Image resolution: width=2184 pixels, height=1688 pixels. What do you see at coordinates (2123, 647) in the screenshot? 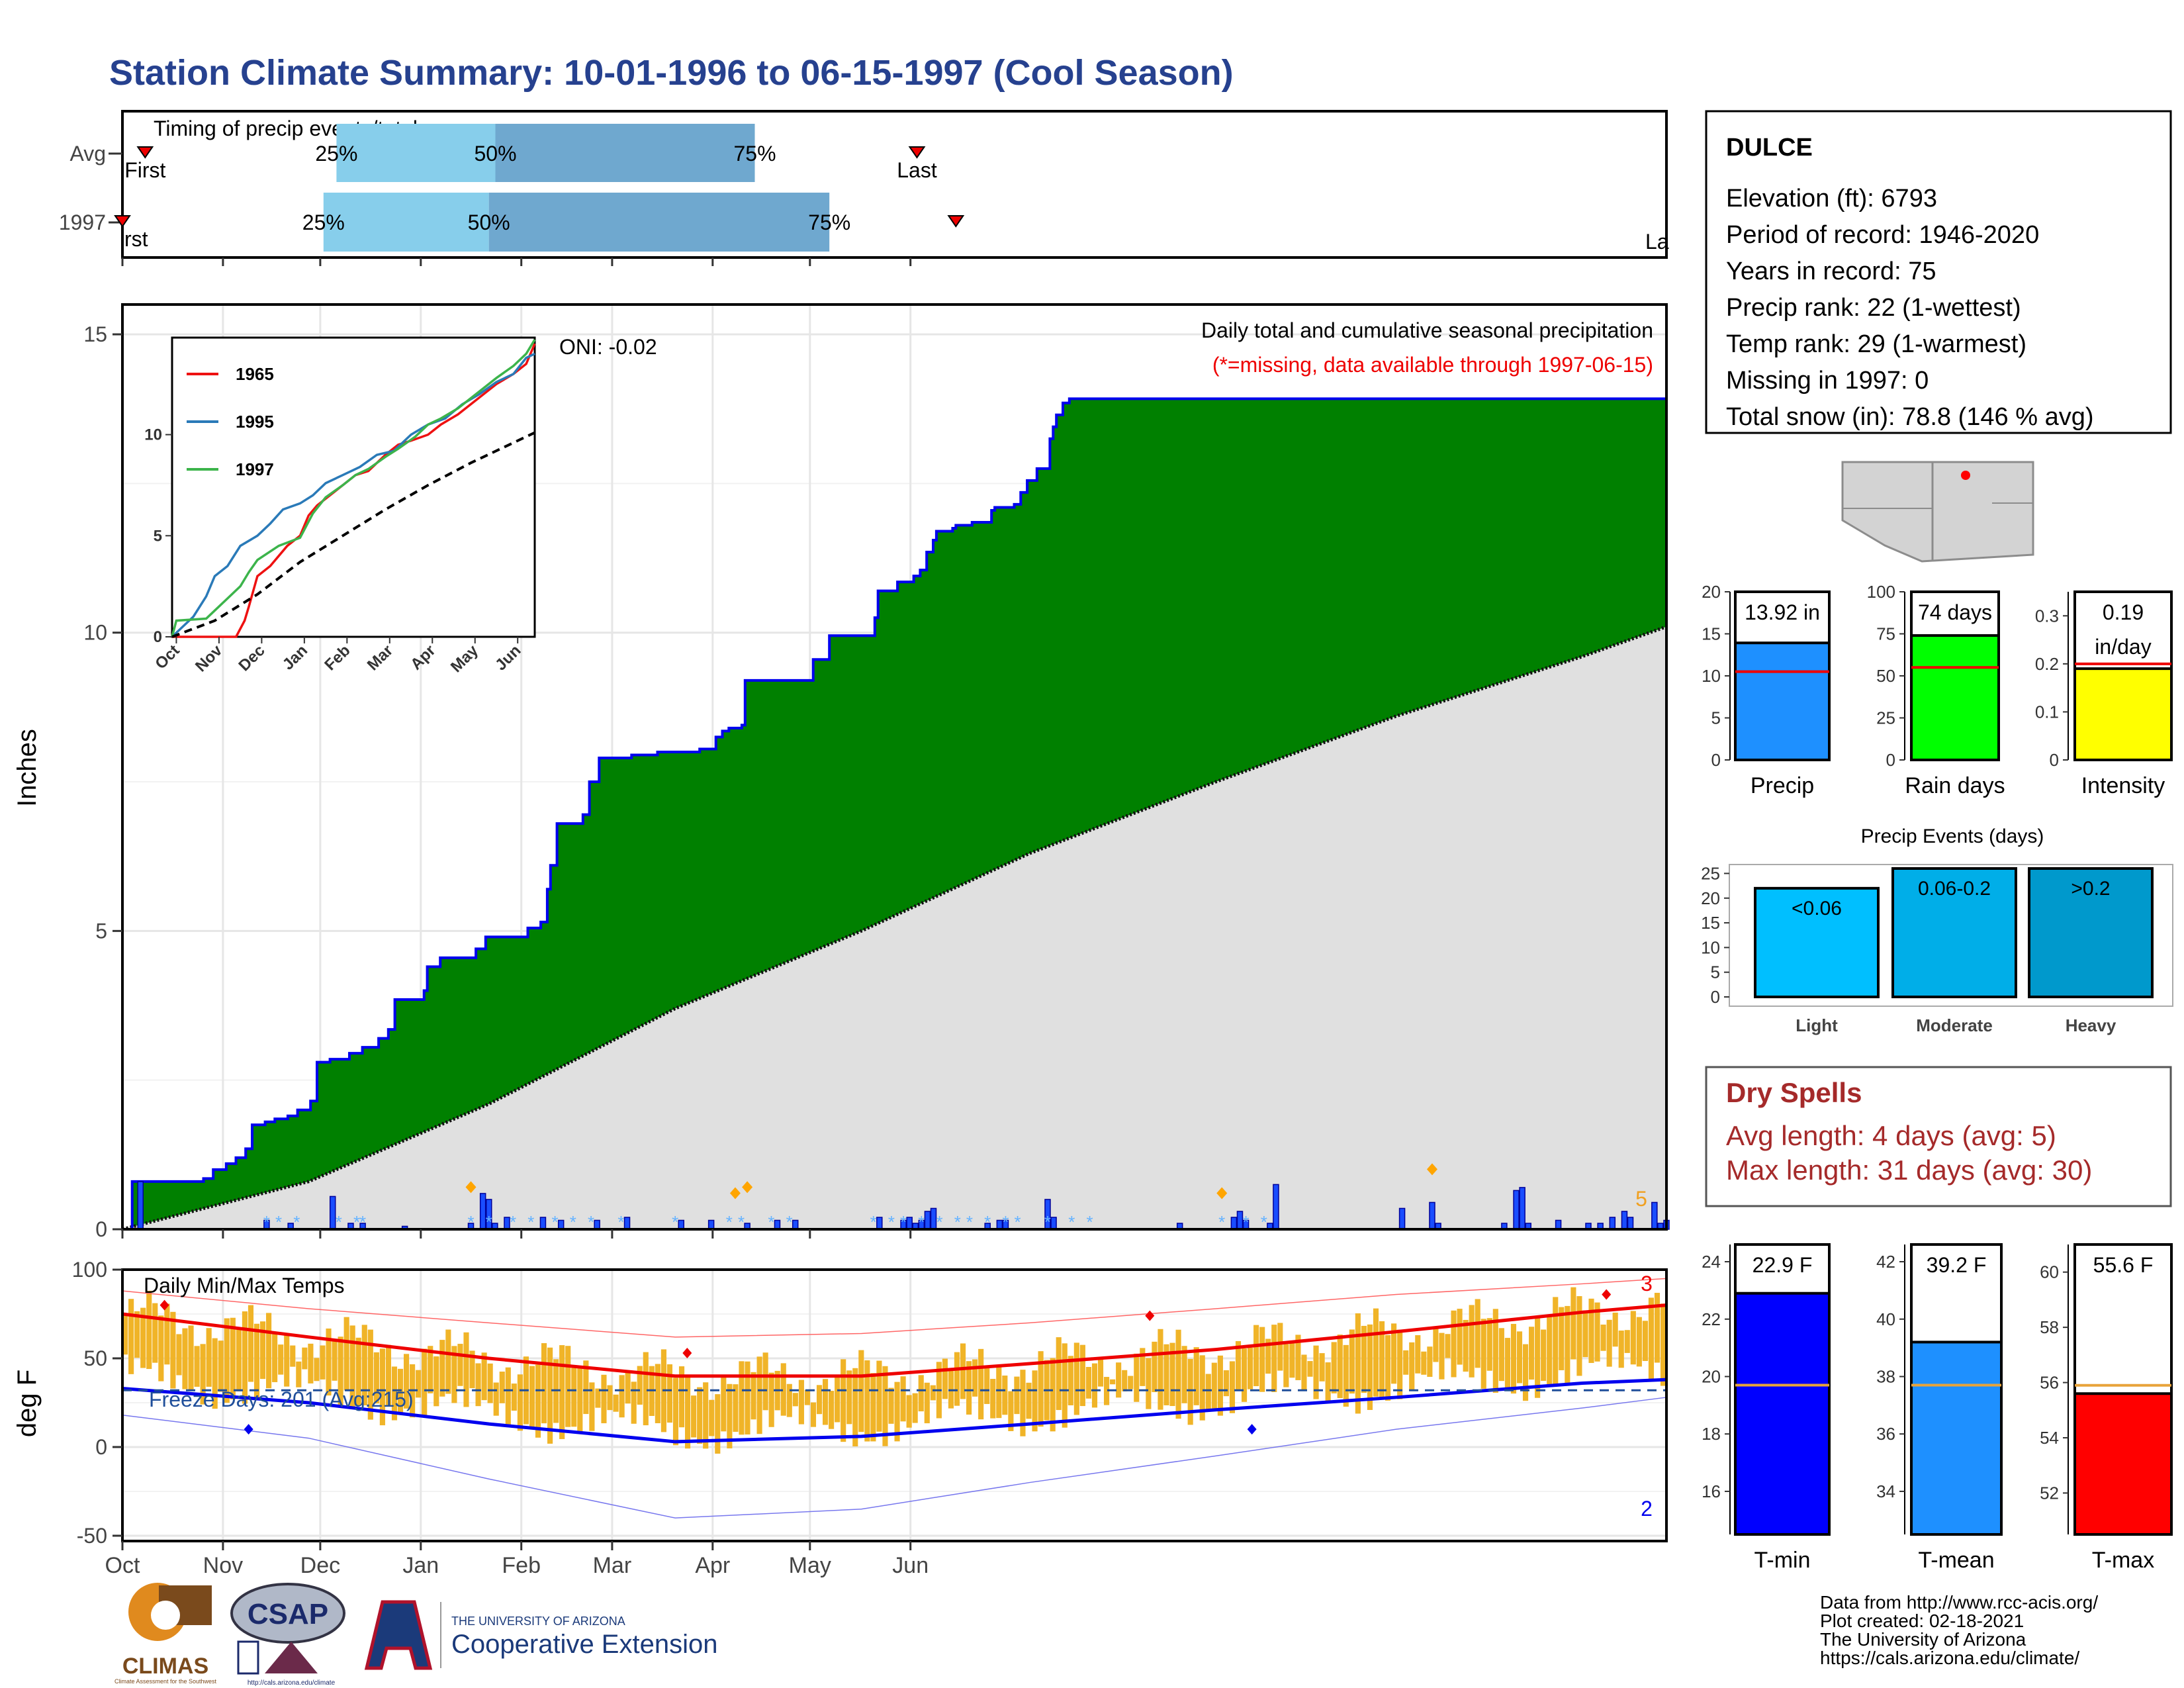
I see `mini-label2-Intensity: in/day` at bounding box center [2123, 647].